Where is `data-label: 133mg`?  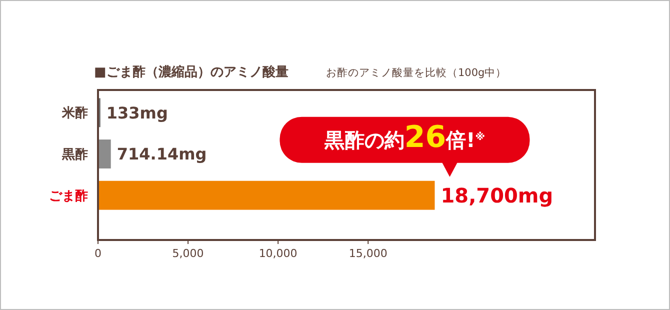
data-label: 133mg is located at coordinates (137, 112).